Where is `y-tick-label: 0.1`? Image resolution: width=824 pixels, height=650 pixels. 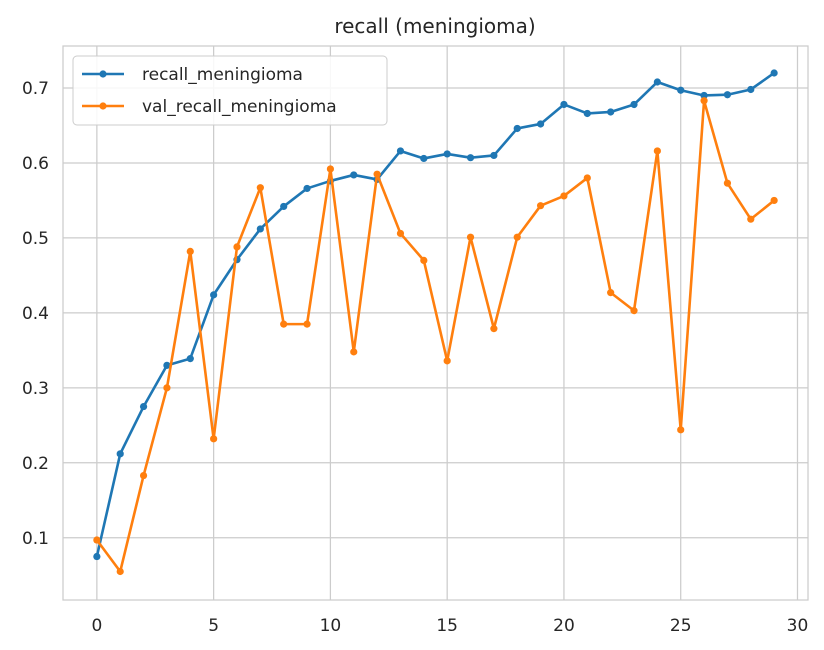 y-tick-label: 0.1 is located at coordinates (35, 539).